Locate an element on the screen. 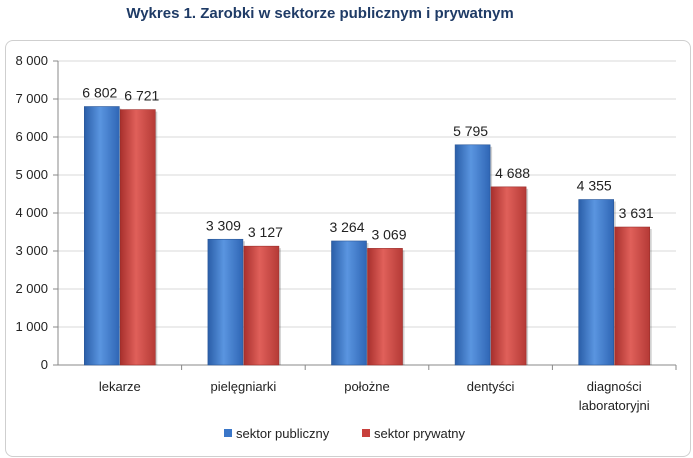 The height and width of the screenshot is (458, 693). x-tick-label: położne is located at coordinates (367, 386).